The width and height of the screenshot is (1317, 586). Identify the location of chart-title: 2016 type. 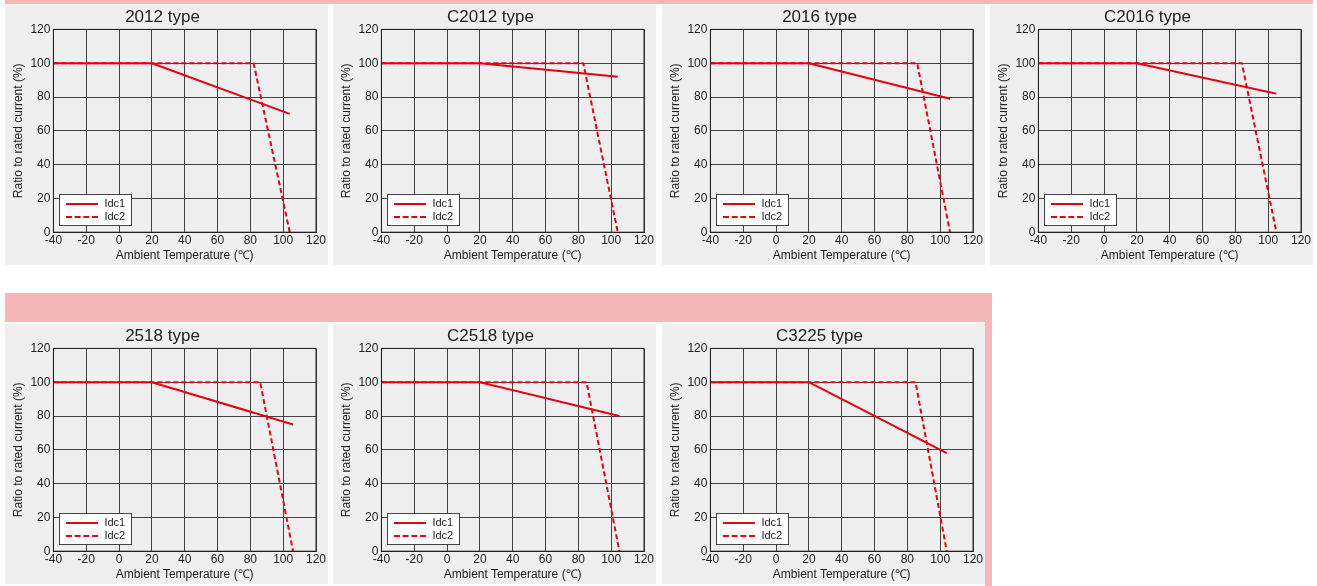
(819, 16).